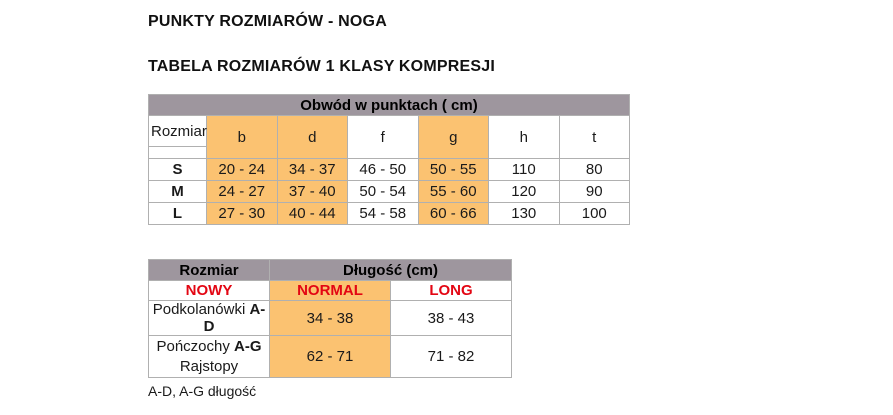 The height and width of the screenshot is (415, 893). Describe the element at coordinates (201, 309) in the screenshot. I see `product-label: Podkolanówki` at that location.